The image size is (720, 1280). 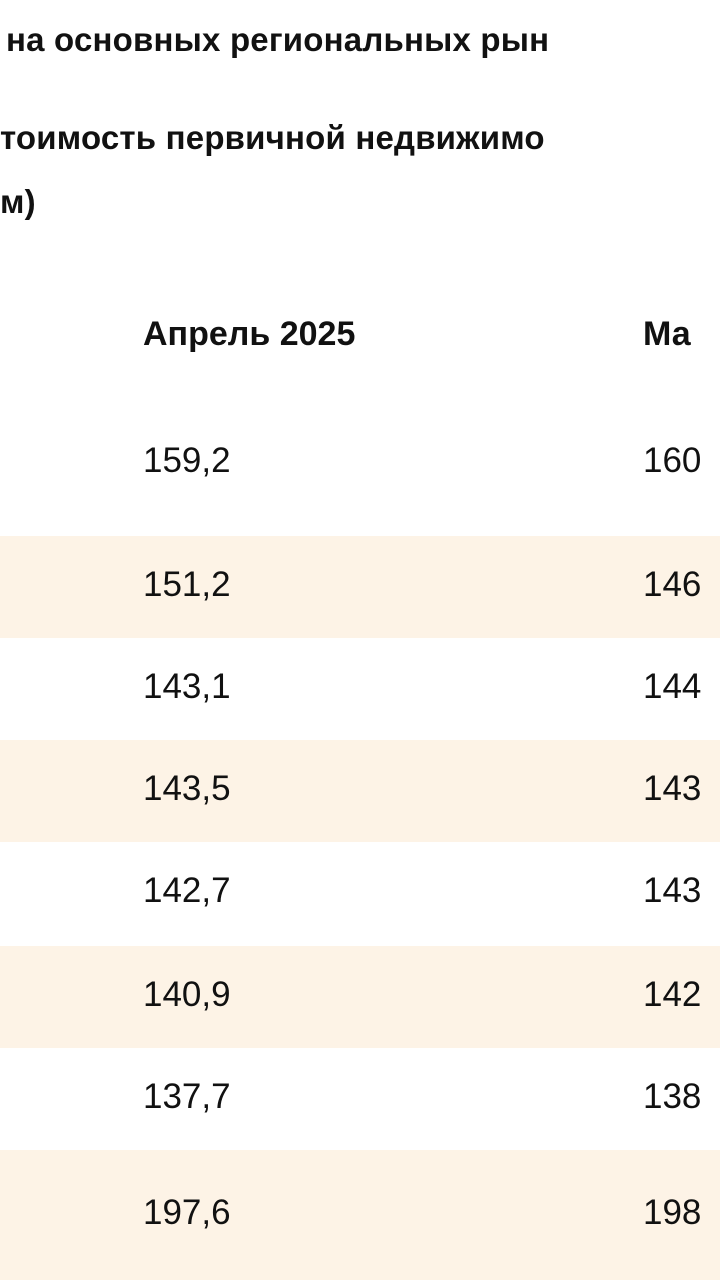 What do you see at coordinates (672, 1212) in the screenshot?
I see `cell-may: 198` at bounding box center [672, 1212].